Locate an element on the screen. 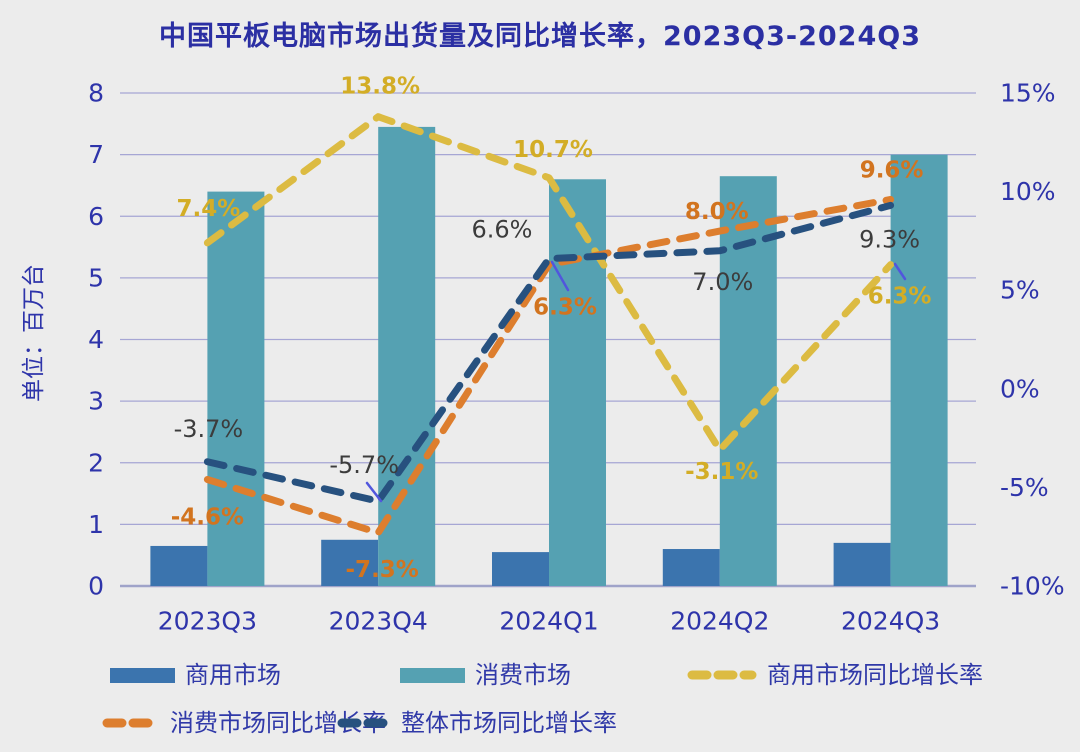  bar-commercial-2024Q2 is located at coordinates (691, 567).